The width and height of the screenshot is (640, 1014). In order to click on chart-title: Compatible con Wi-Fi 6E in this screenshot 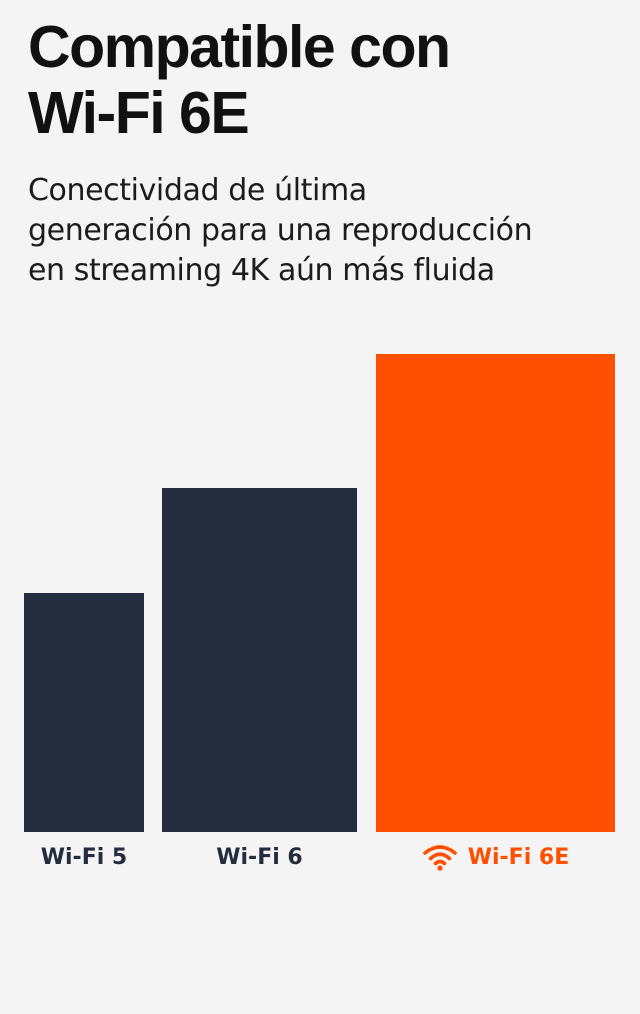, I will do `click(323, 80)`.